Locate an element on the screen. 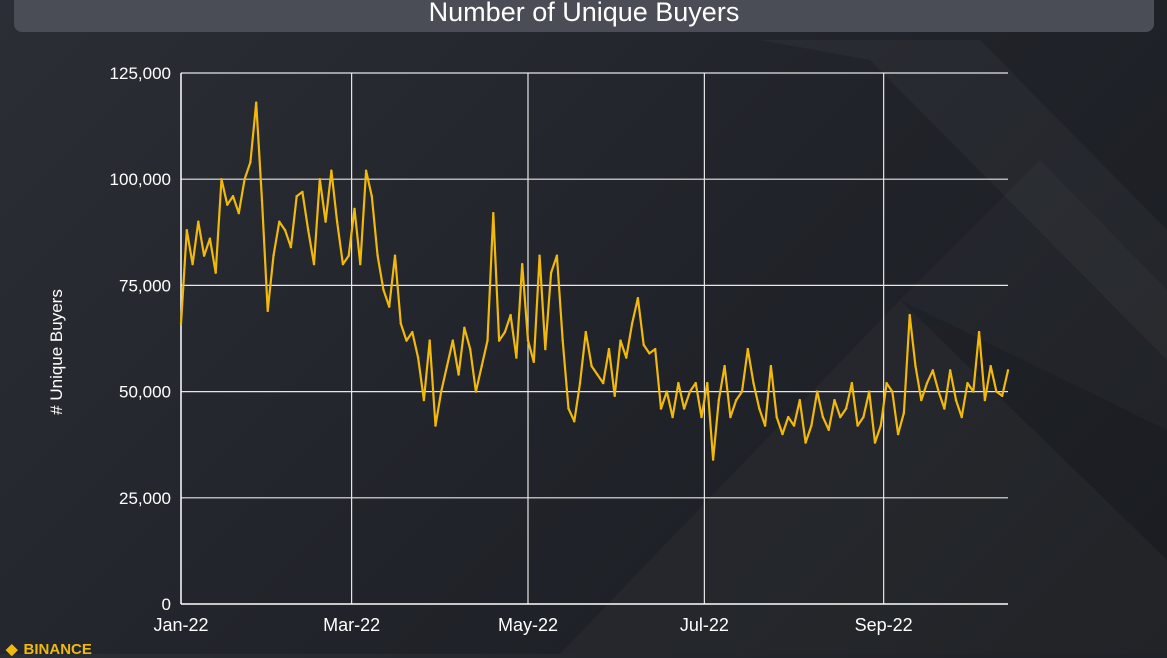 This screenshot has width=1167, height=658. y-tick-label: 125,000 is located at coordinates (140, 73).